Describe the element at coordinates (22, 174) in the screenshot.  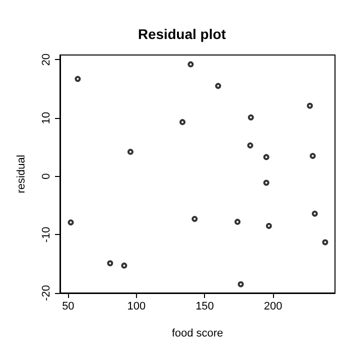
I see `y-axis-title: residual` at that location.